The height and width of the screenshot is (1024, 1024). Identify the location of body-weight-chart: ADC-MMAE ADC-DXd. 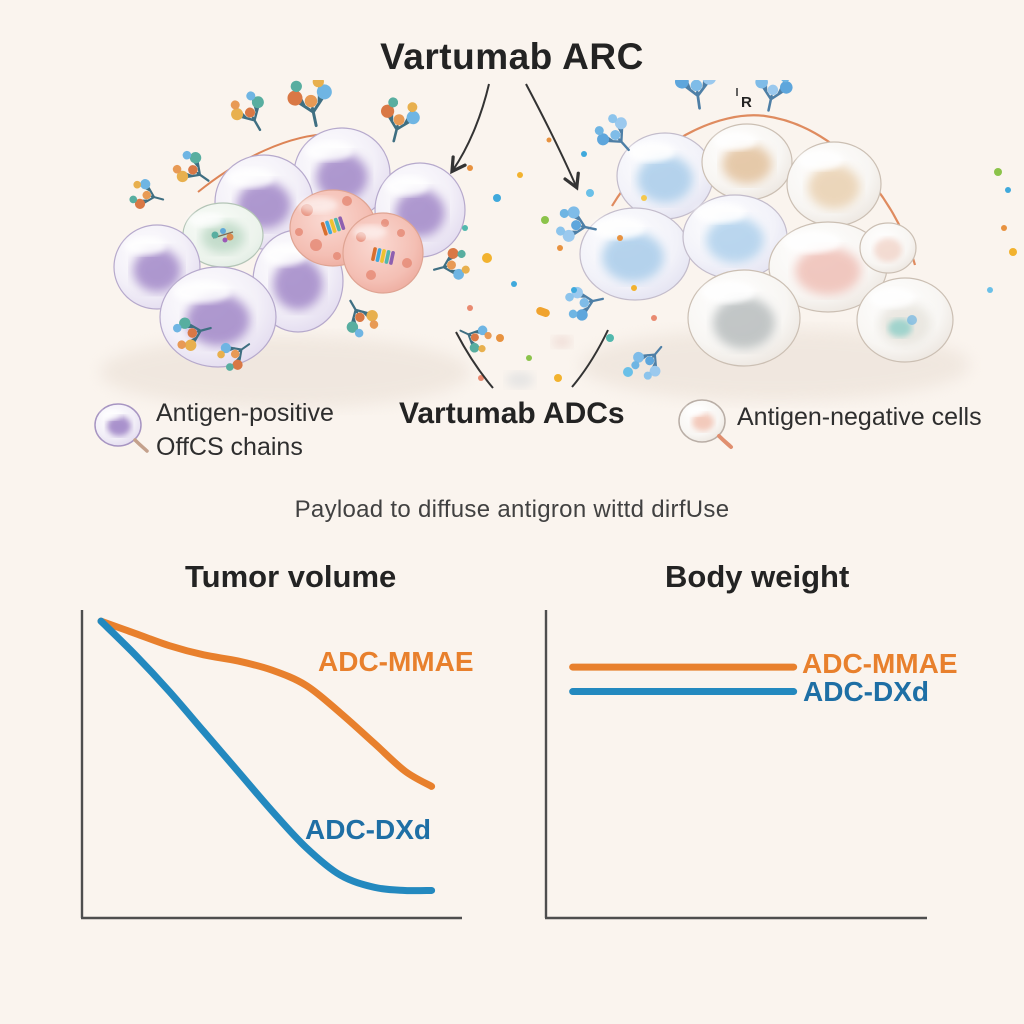
(744, 765).